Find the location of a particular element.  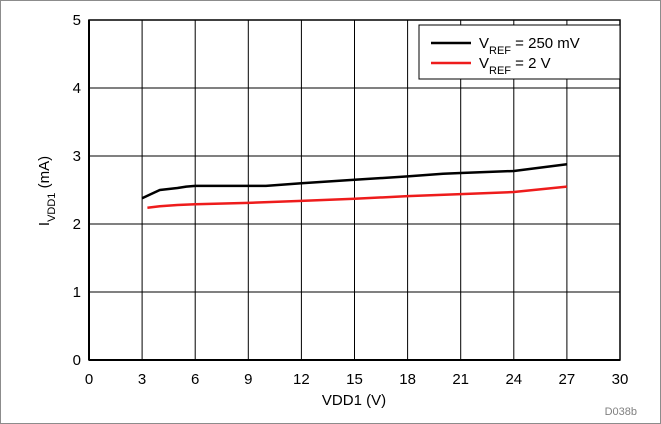

legend-label-series-2: VREF = 2 V is located at coordinates (515, 66).